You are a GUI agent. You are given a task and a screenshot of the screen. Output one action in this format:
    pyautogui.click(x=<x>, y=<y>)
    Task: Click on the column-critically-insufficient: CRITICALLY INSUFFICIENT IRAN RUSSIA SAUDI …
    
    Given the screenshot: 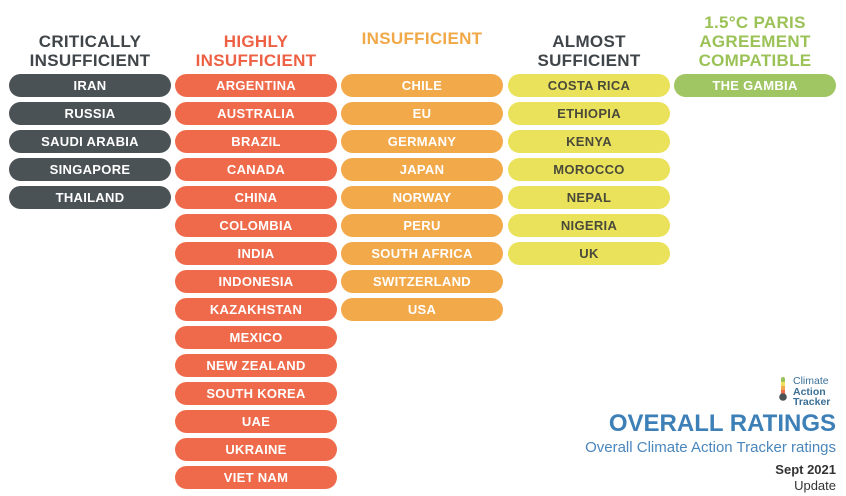 What is the action you would take?
    pyautogui.click(x=90, y=104)
    